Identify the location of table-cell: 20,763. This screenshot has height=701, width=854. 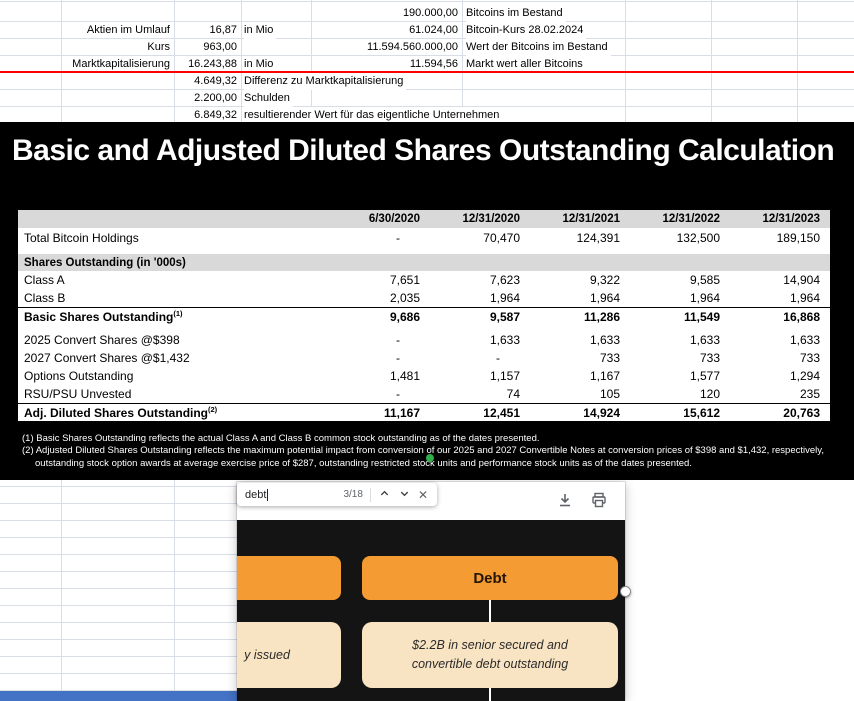
(801, 412).